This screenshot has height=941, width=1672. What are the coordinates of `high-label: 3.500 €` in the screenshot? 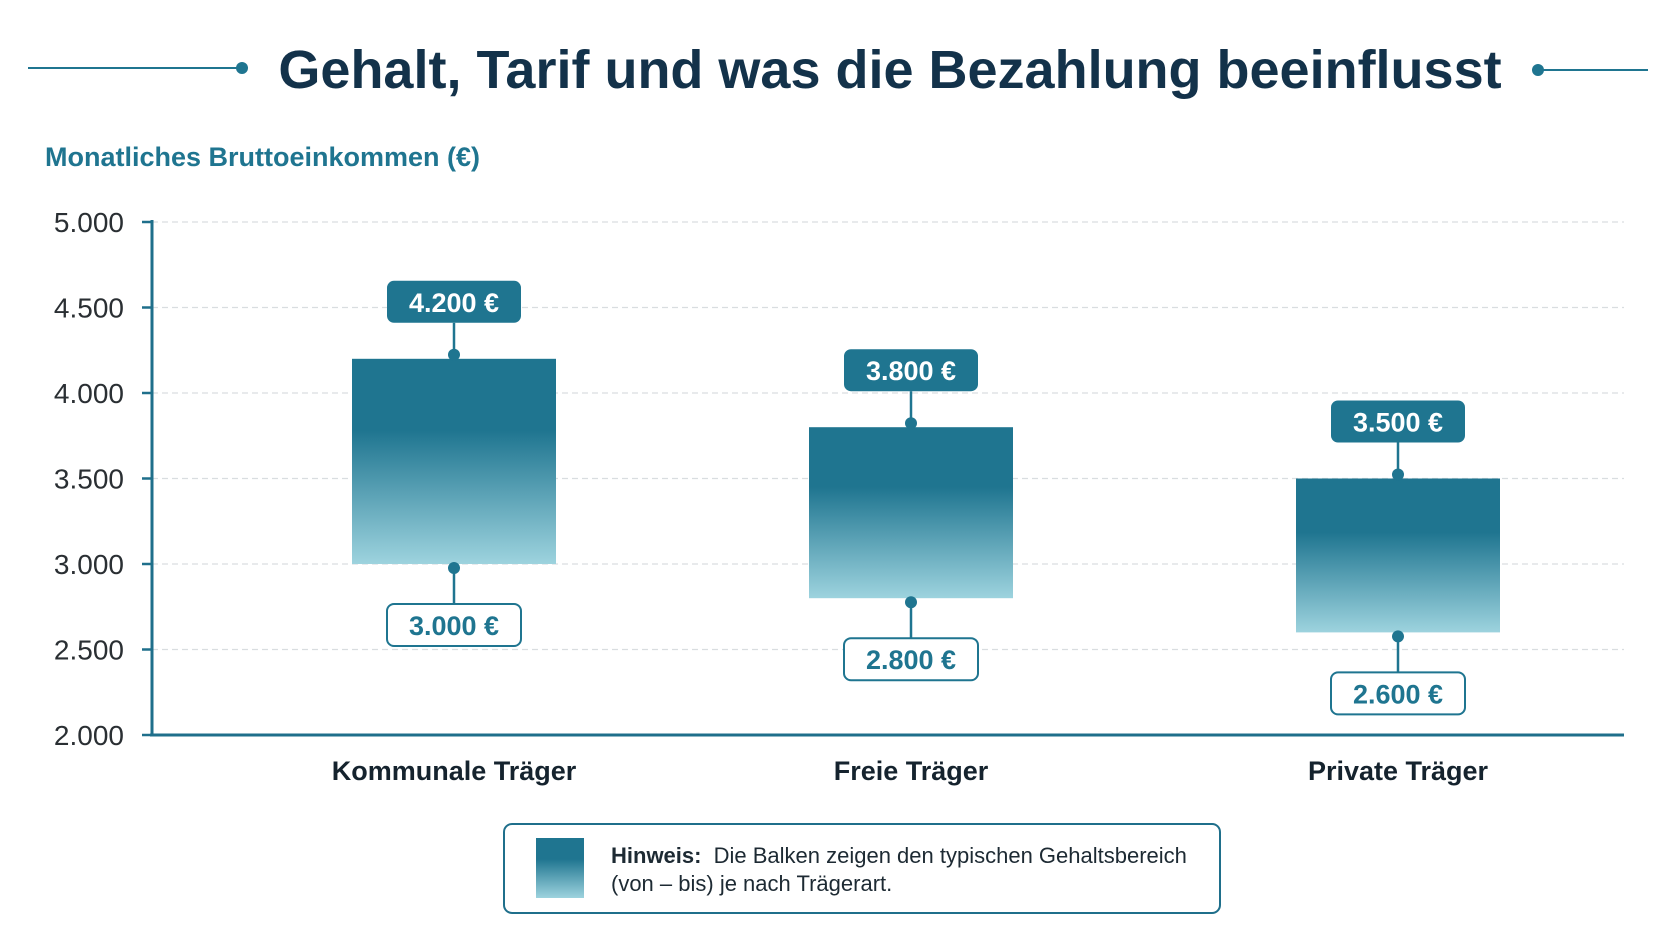 It's located at (1398, 423).